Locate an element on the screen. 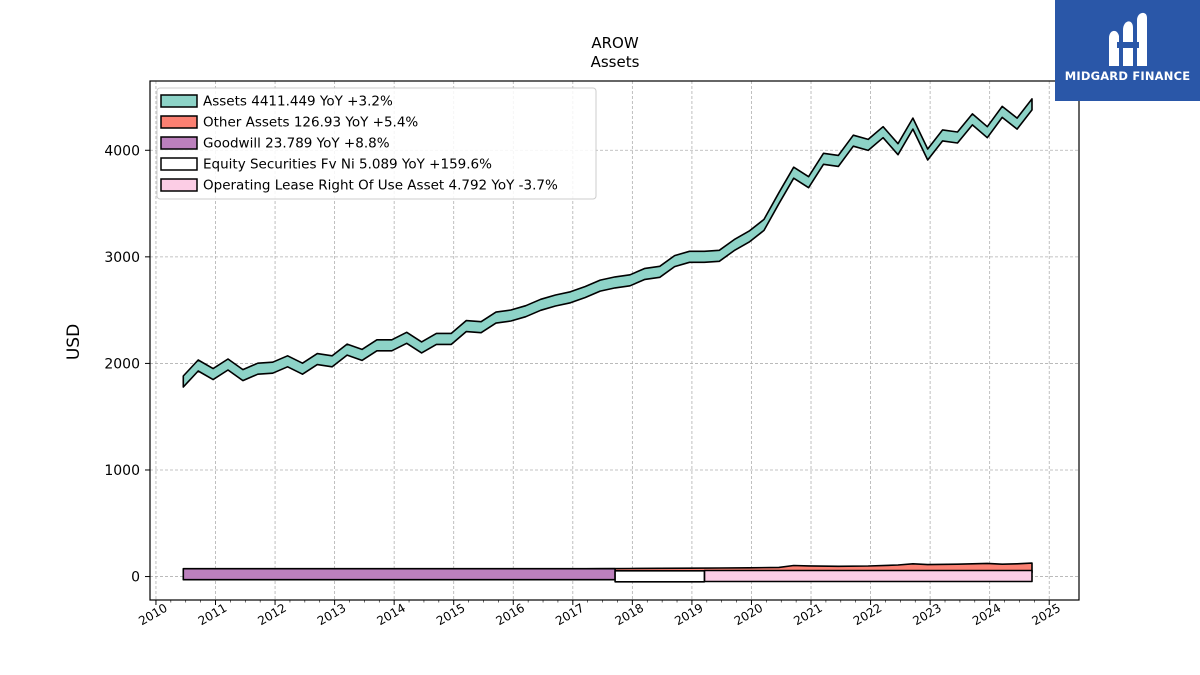 The width and height of the screenshot is (1200, 675). operating-lease-right-of-use-asset-area is located at coordinates (868, 576).